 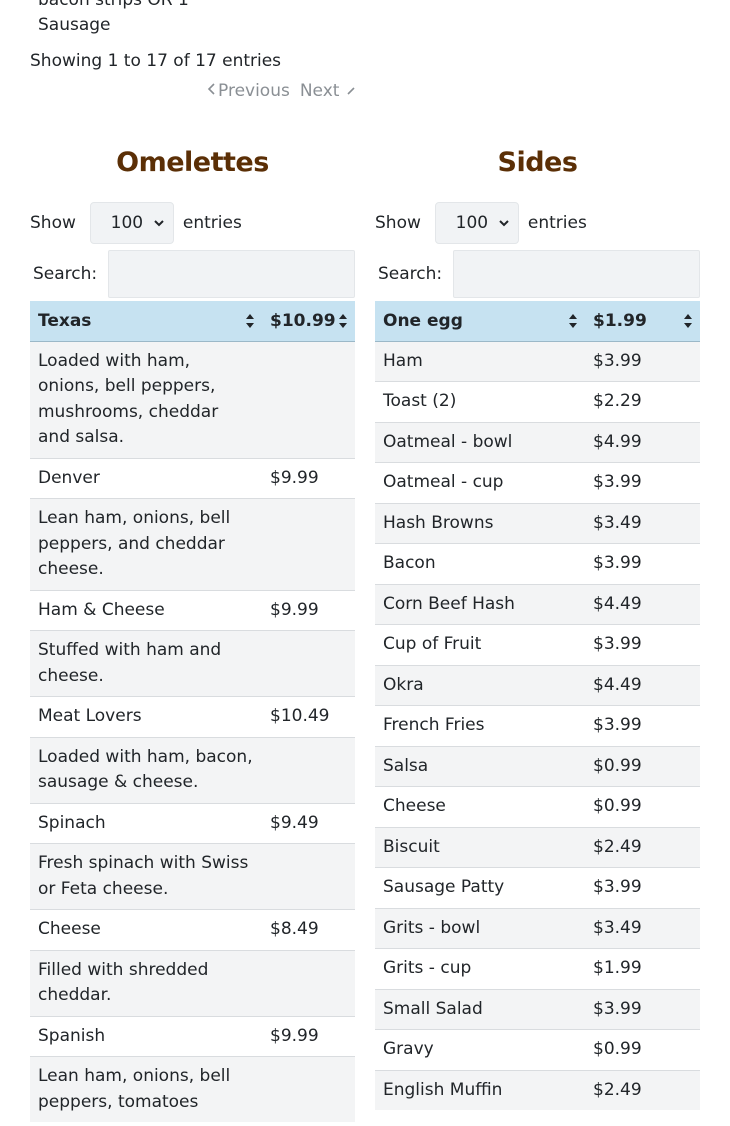 What do you see at coordinates (480, 604) in the screenshot?
I see `item-cell: Corn Beef Hash` at bounding box center [480, 604].